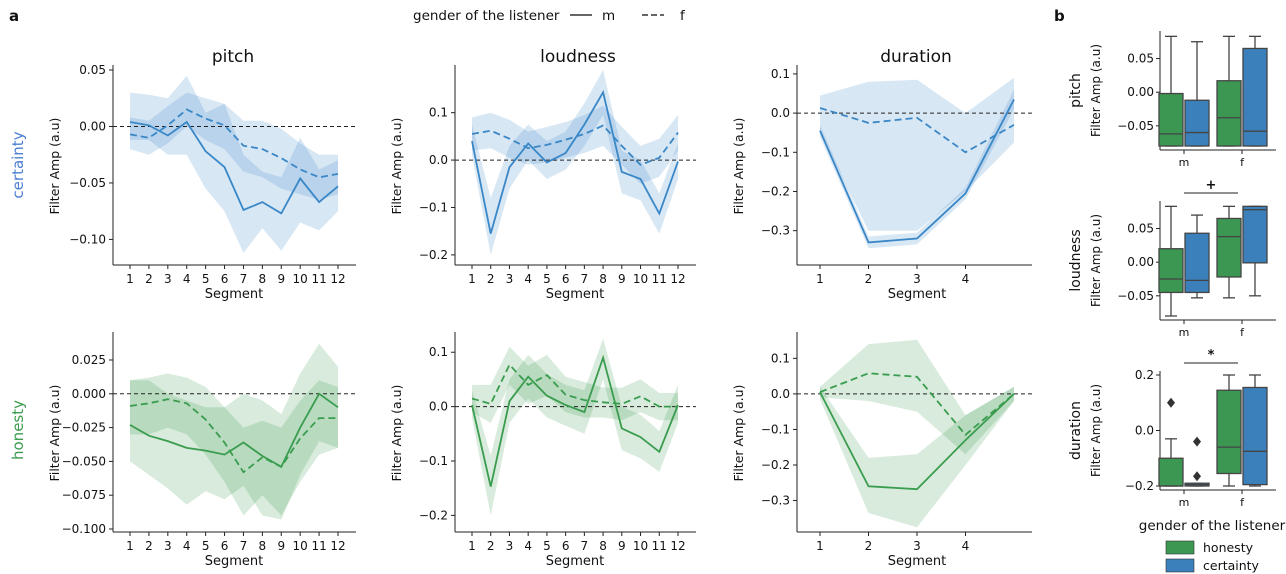 The width and height of the screenshot is (1286, 574). I want to click on row-label-certainty: certainty, so click(18, 164).